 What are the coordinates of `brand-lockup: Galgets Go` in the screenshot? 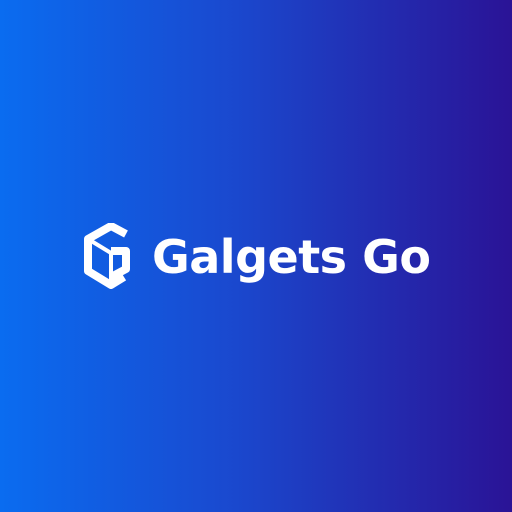 It's located at (257, 256).